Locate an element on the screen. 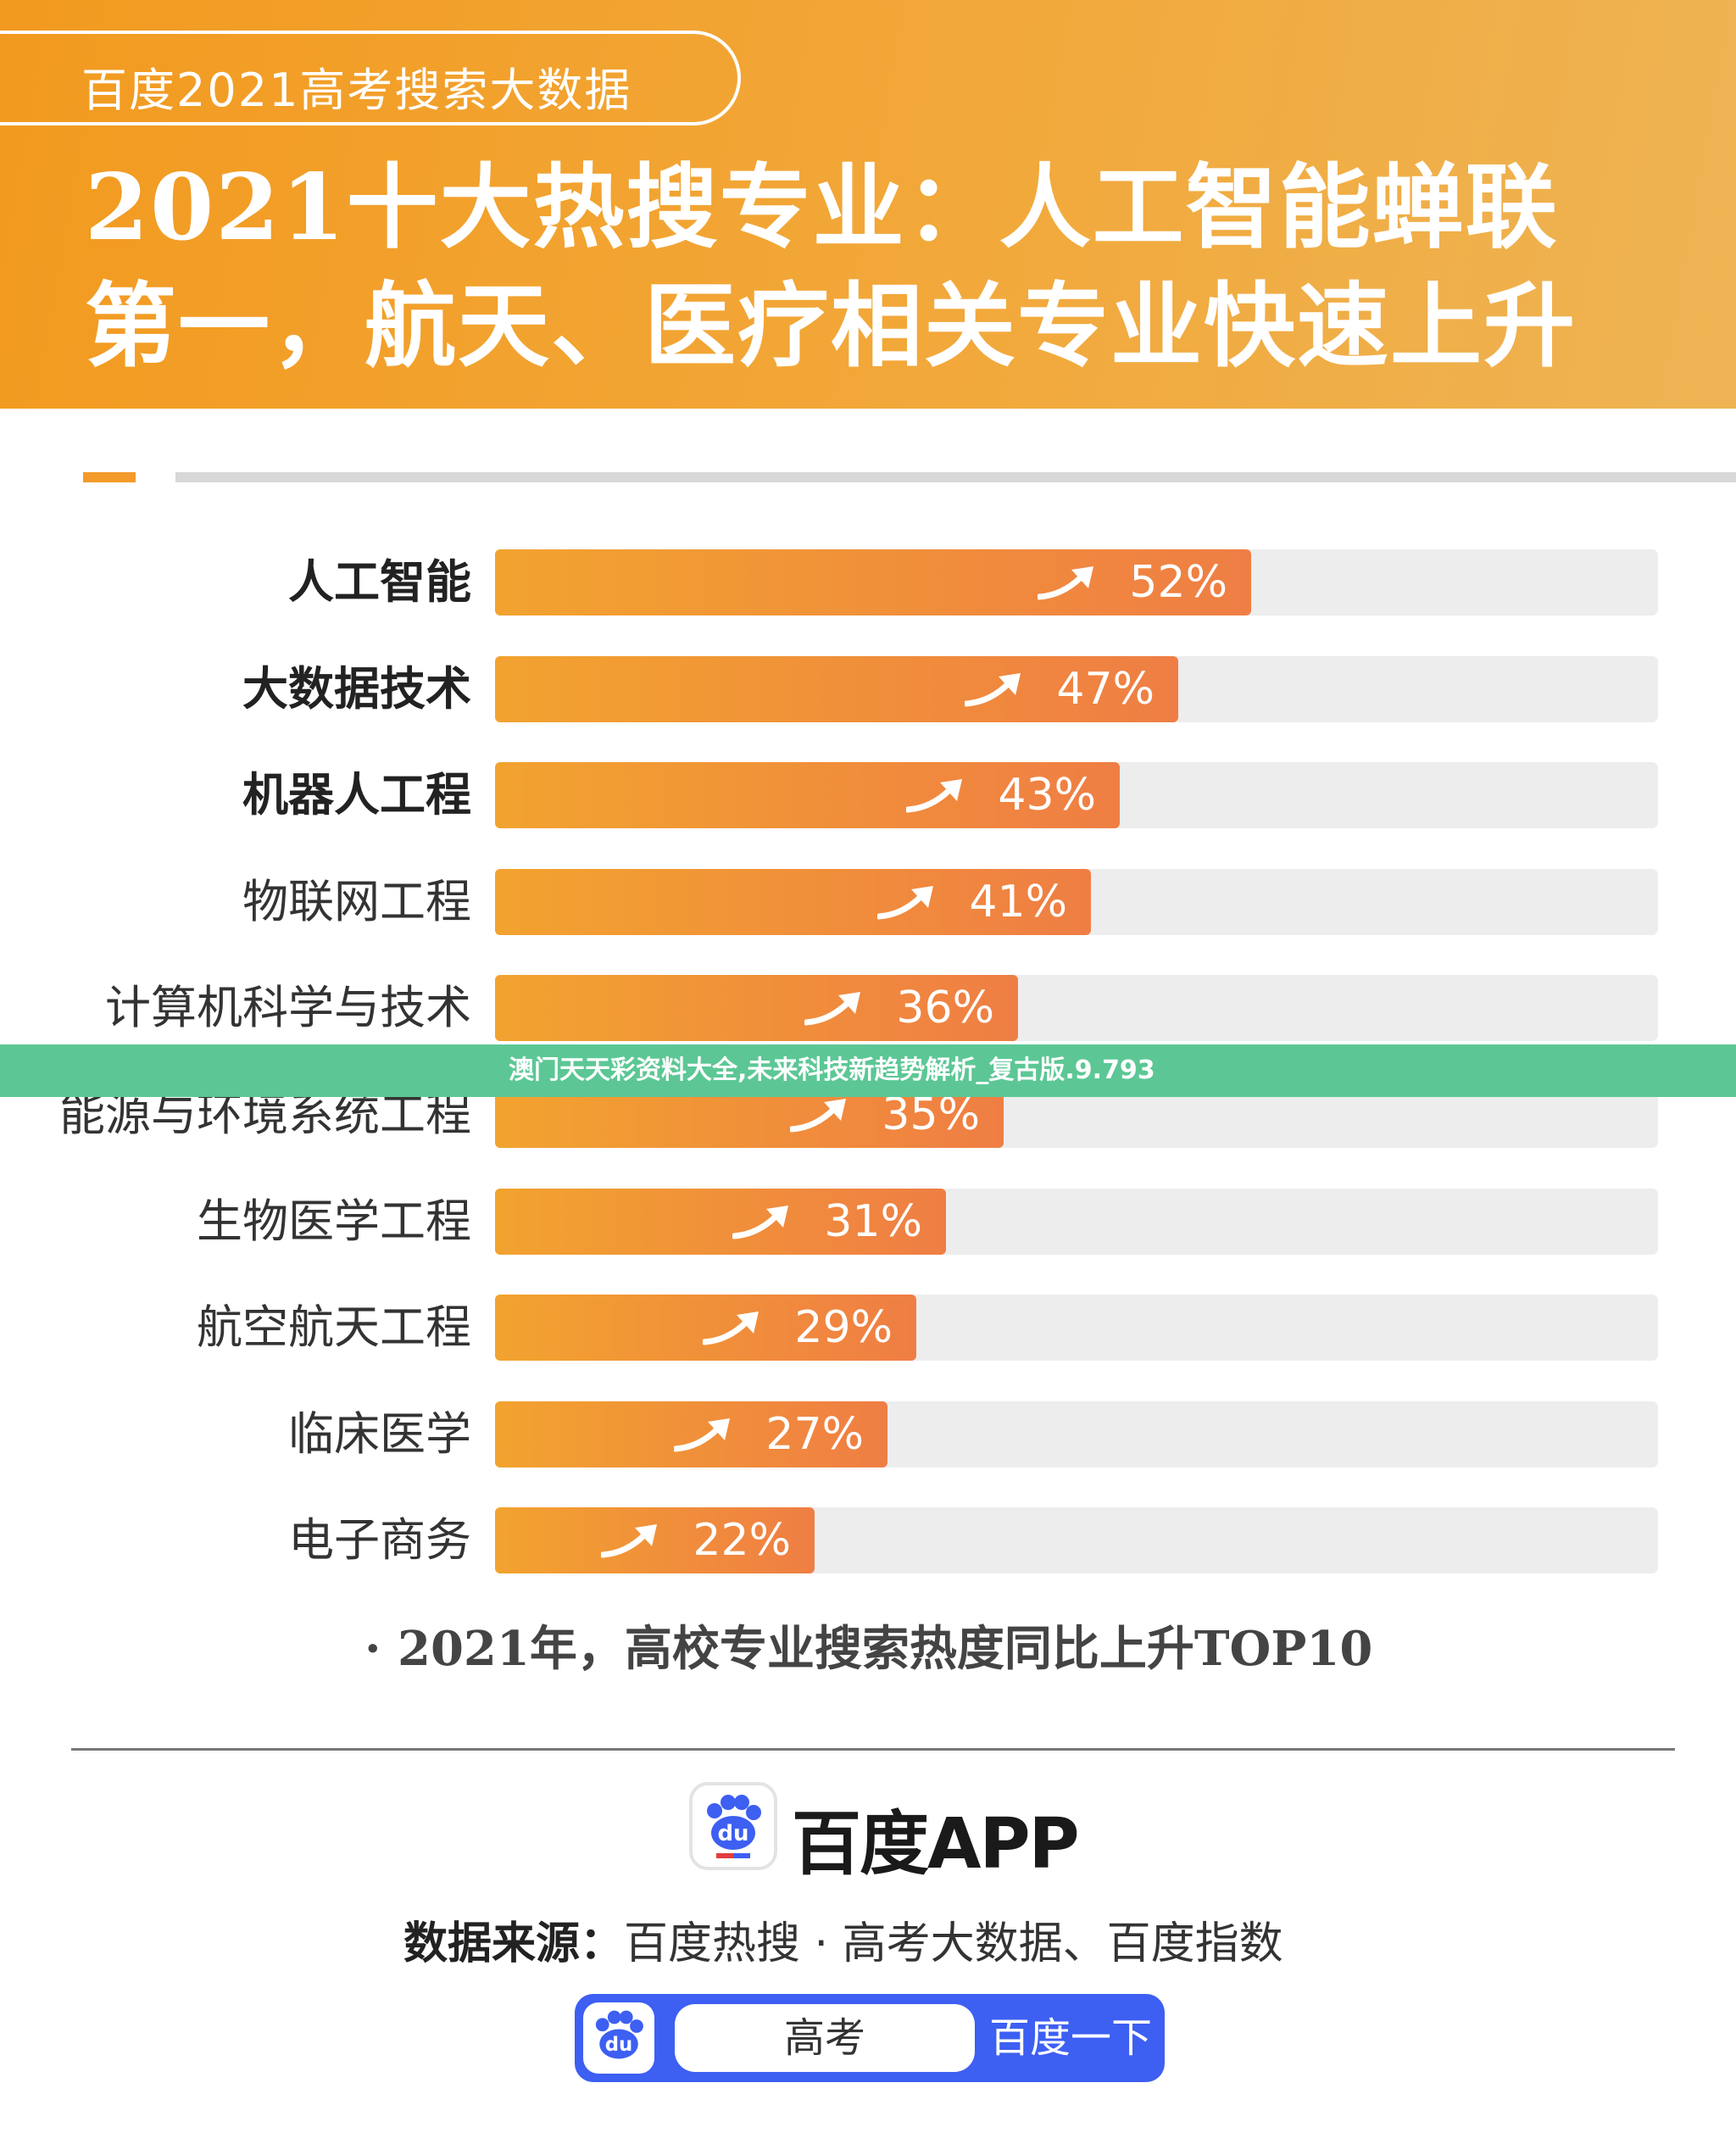 This screenshot has width=1736, height=2144. bar: 41% is located at coordinates (793, 902).